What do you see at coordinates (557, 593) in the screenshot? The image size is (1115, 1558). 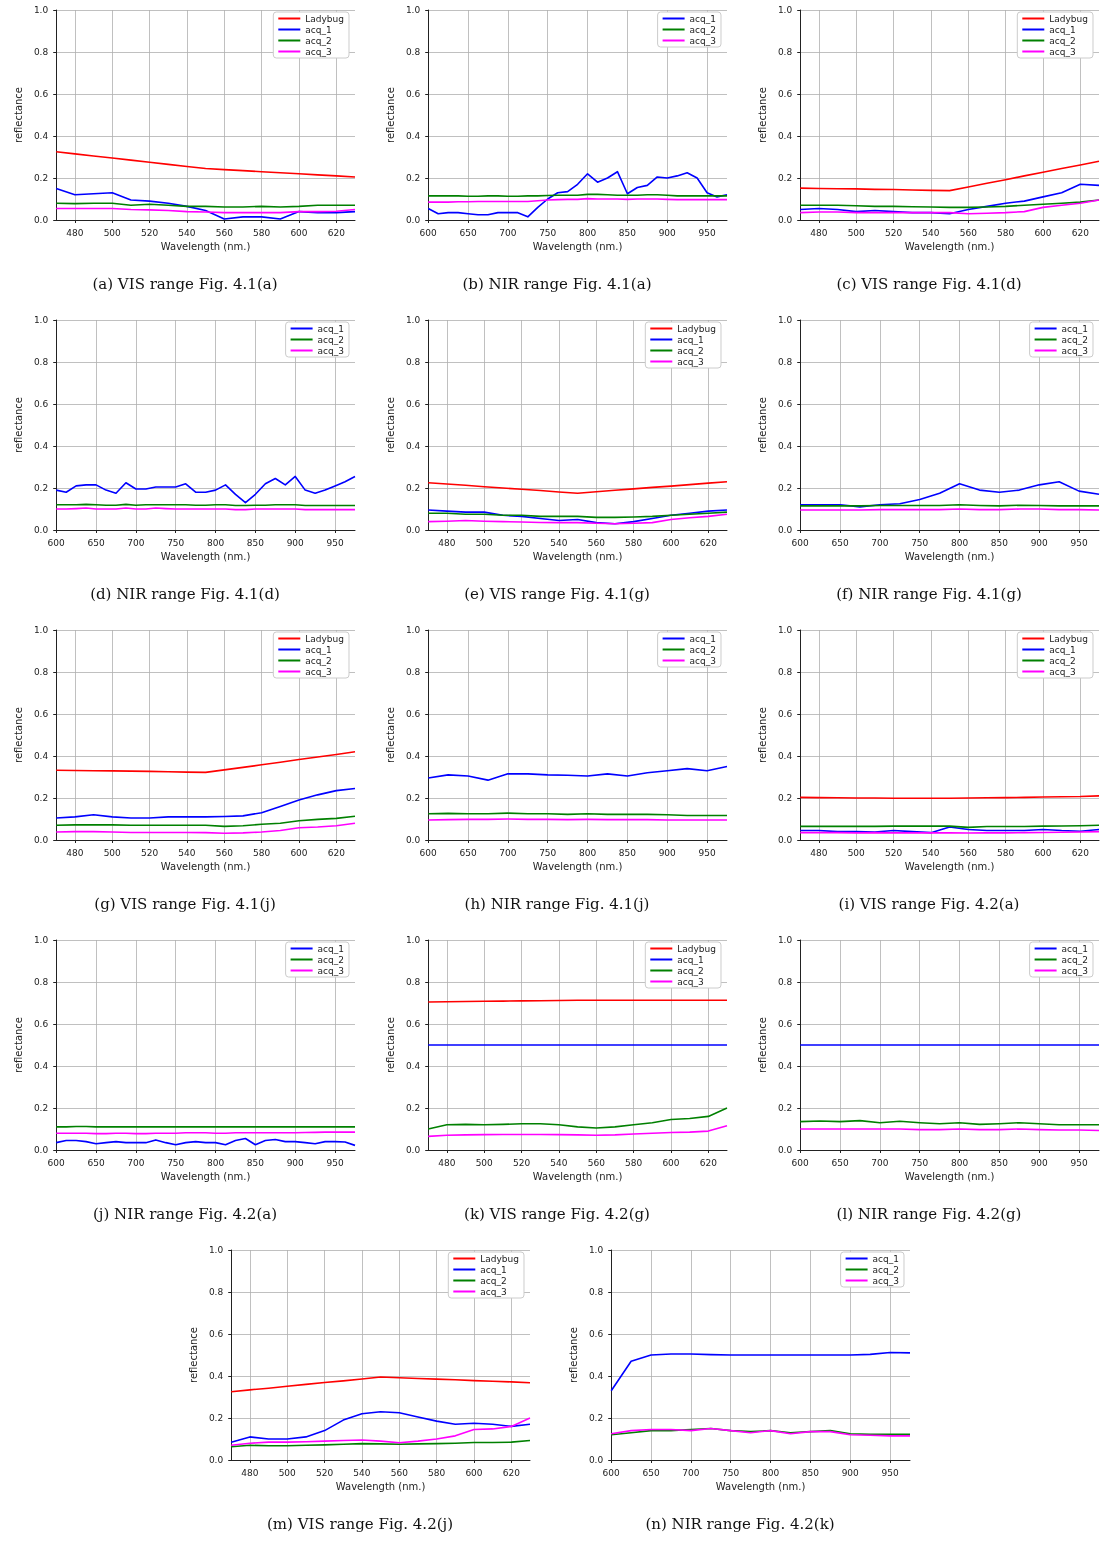 I see `text: (e) VIS range Fig. 4.1(g)` at bounding box center [557, 593].